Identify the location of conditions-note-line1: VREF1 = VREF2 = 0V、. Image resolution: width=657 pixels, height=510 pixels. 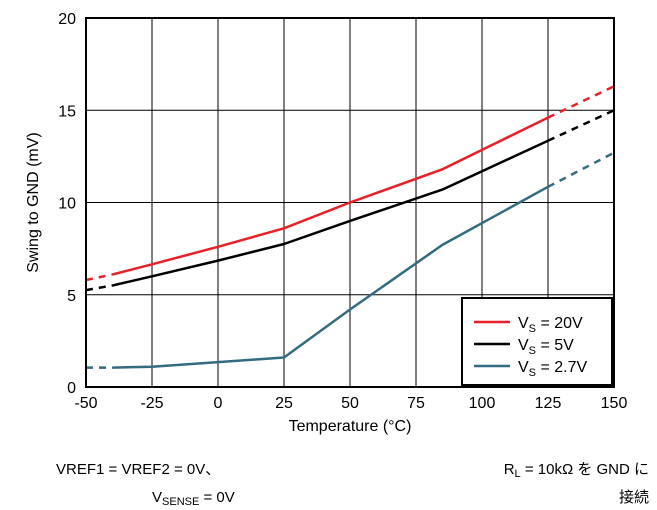
(138, 469).